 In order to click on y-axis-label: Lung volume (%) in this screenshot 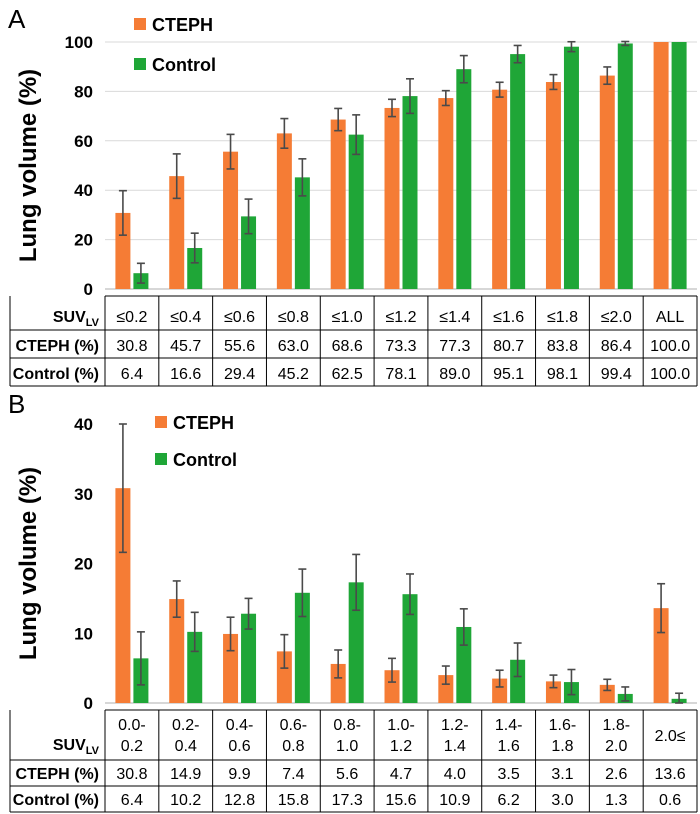, I will do `click(28, 563)`.